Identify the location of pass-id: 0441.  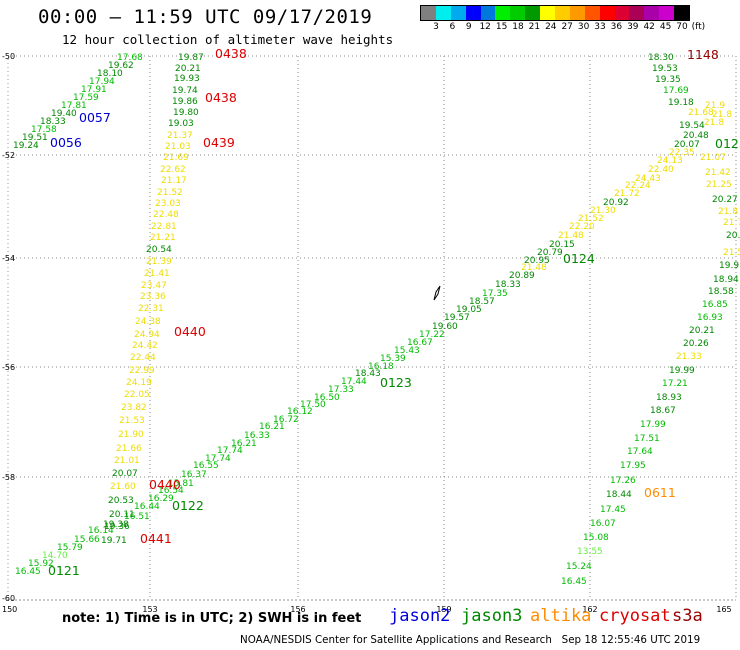
(156, 538).